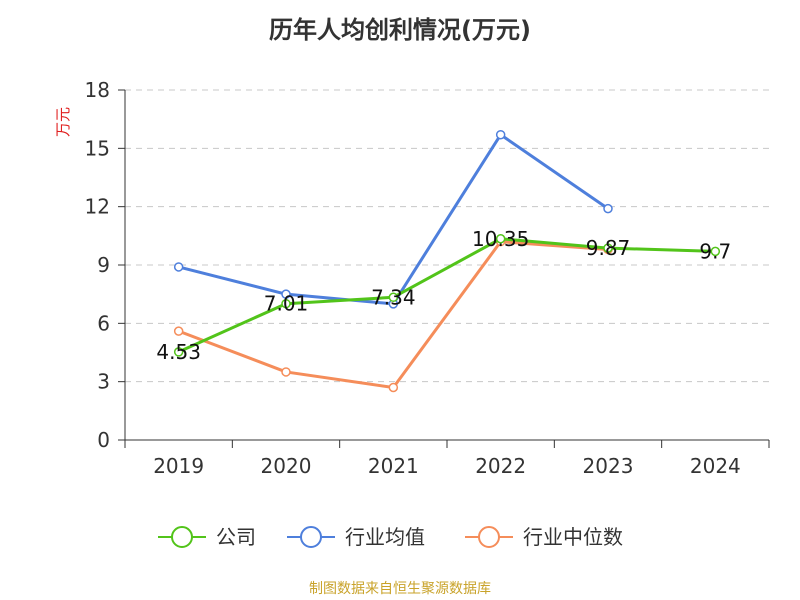 This screenshot has width=800, height=600. Describe the element at coordinates (500, 466) in the screenshot. I see `x-tick-label: 2022` at that location.